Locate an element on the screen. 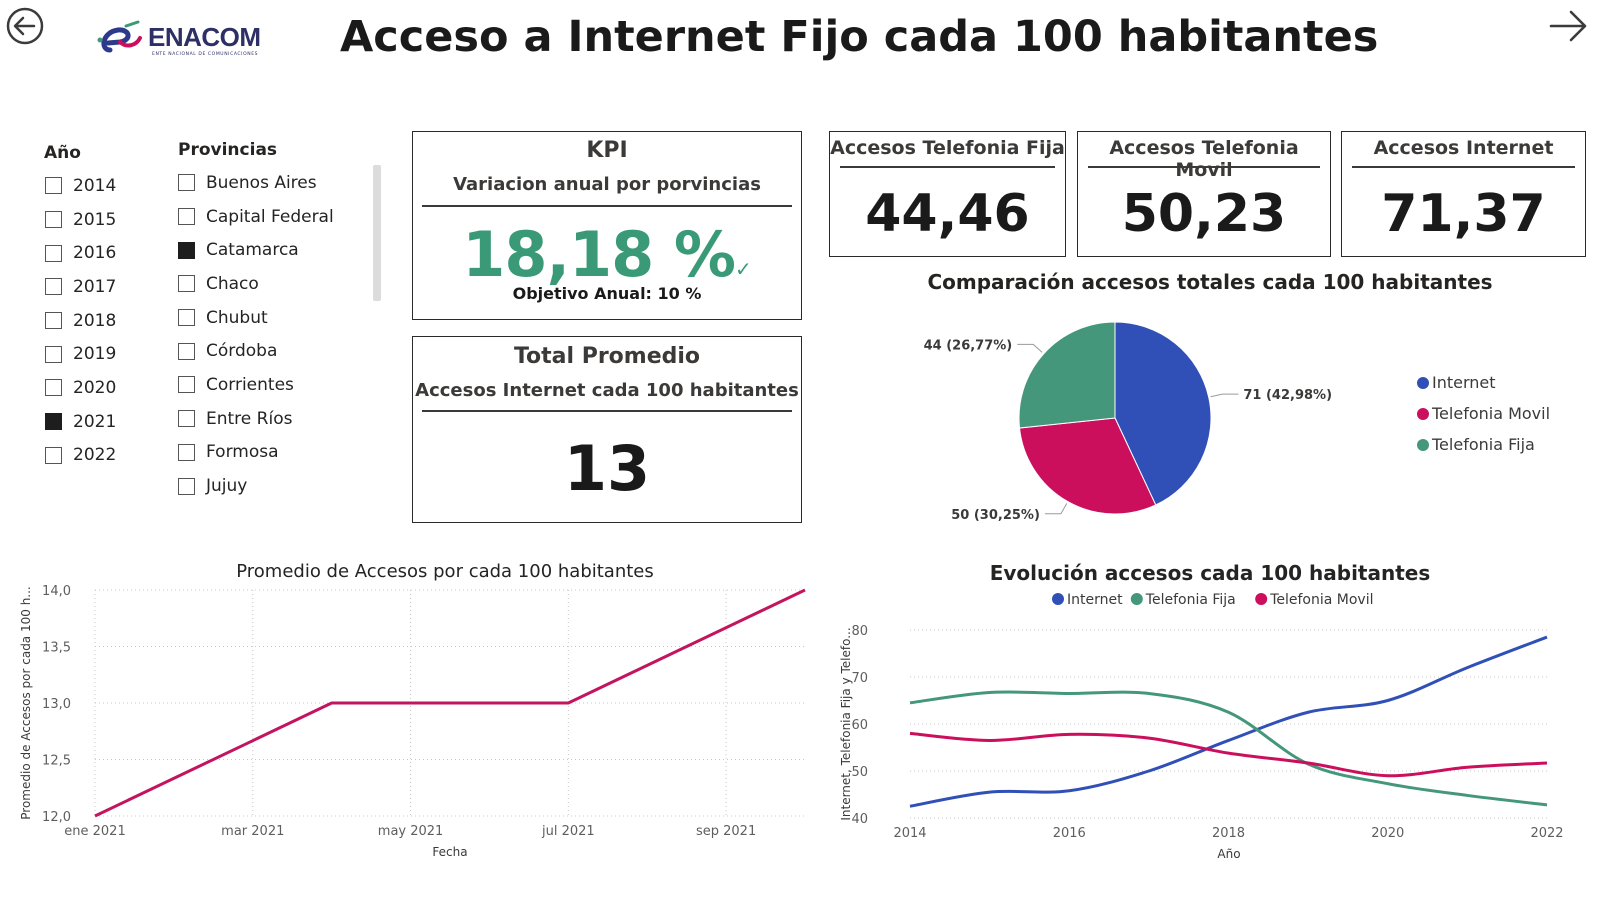 The image size is (1600, 900). arrow-right-icon is located at coordinates (1568, 26).